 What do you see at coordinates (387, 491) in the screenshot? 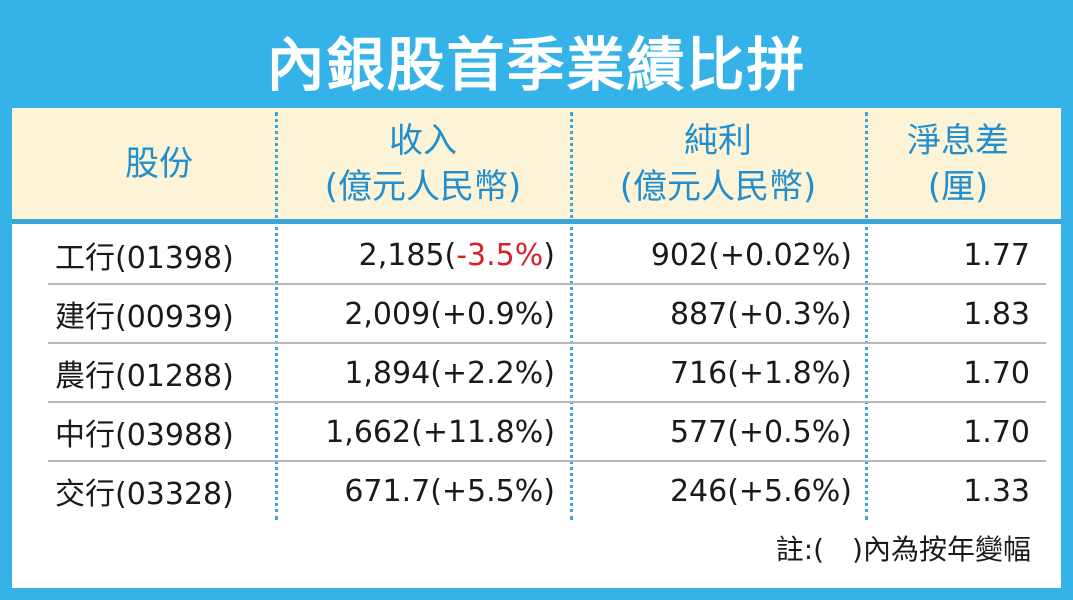
I see `revenue-value: 671.7` at bounding box center [387, 491].